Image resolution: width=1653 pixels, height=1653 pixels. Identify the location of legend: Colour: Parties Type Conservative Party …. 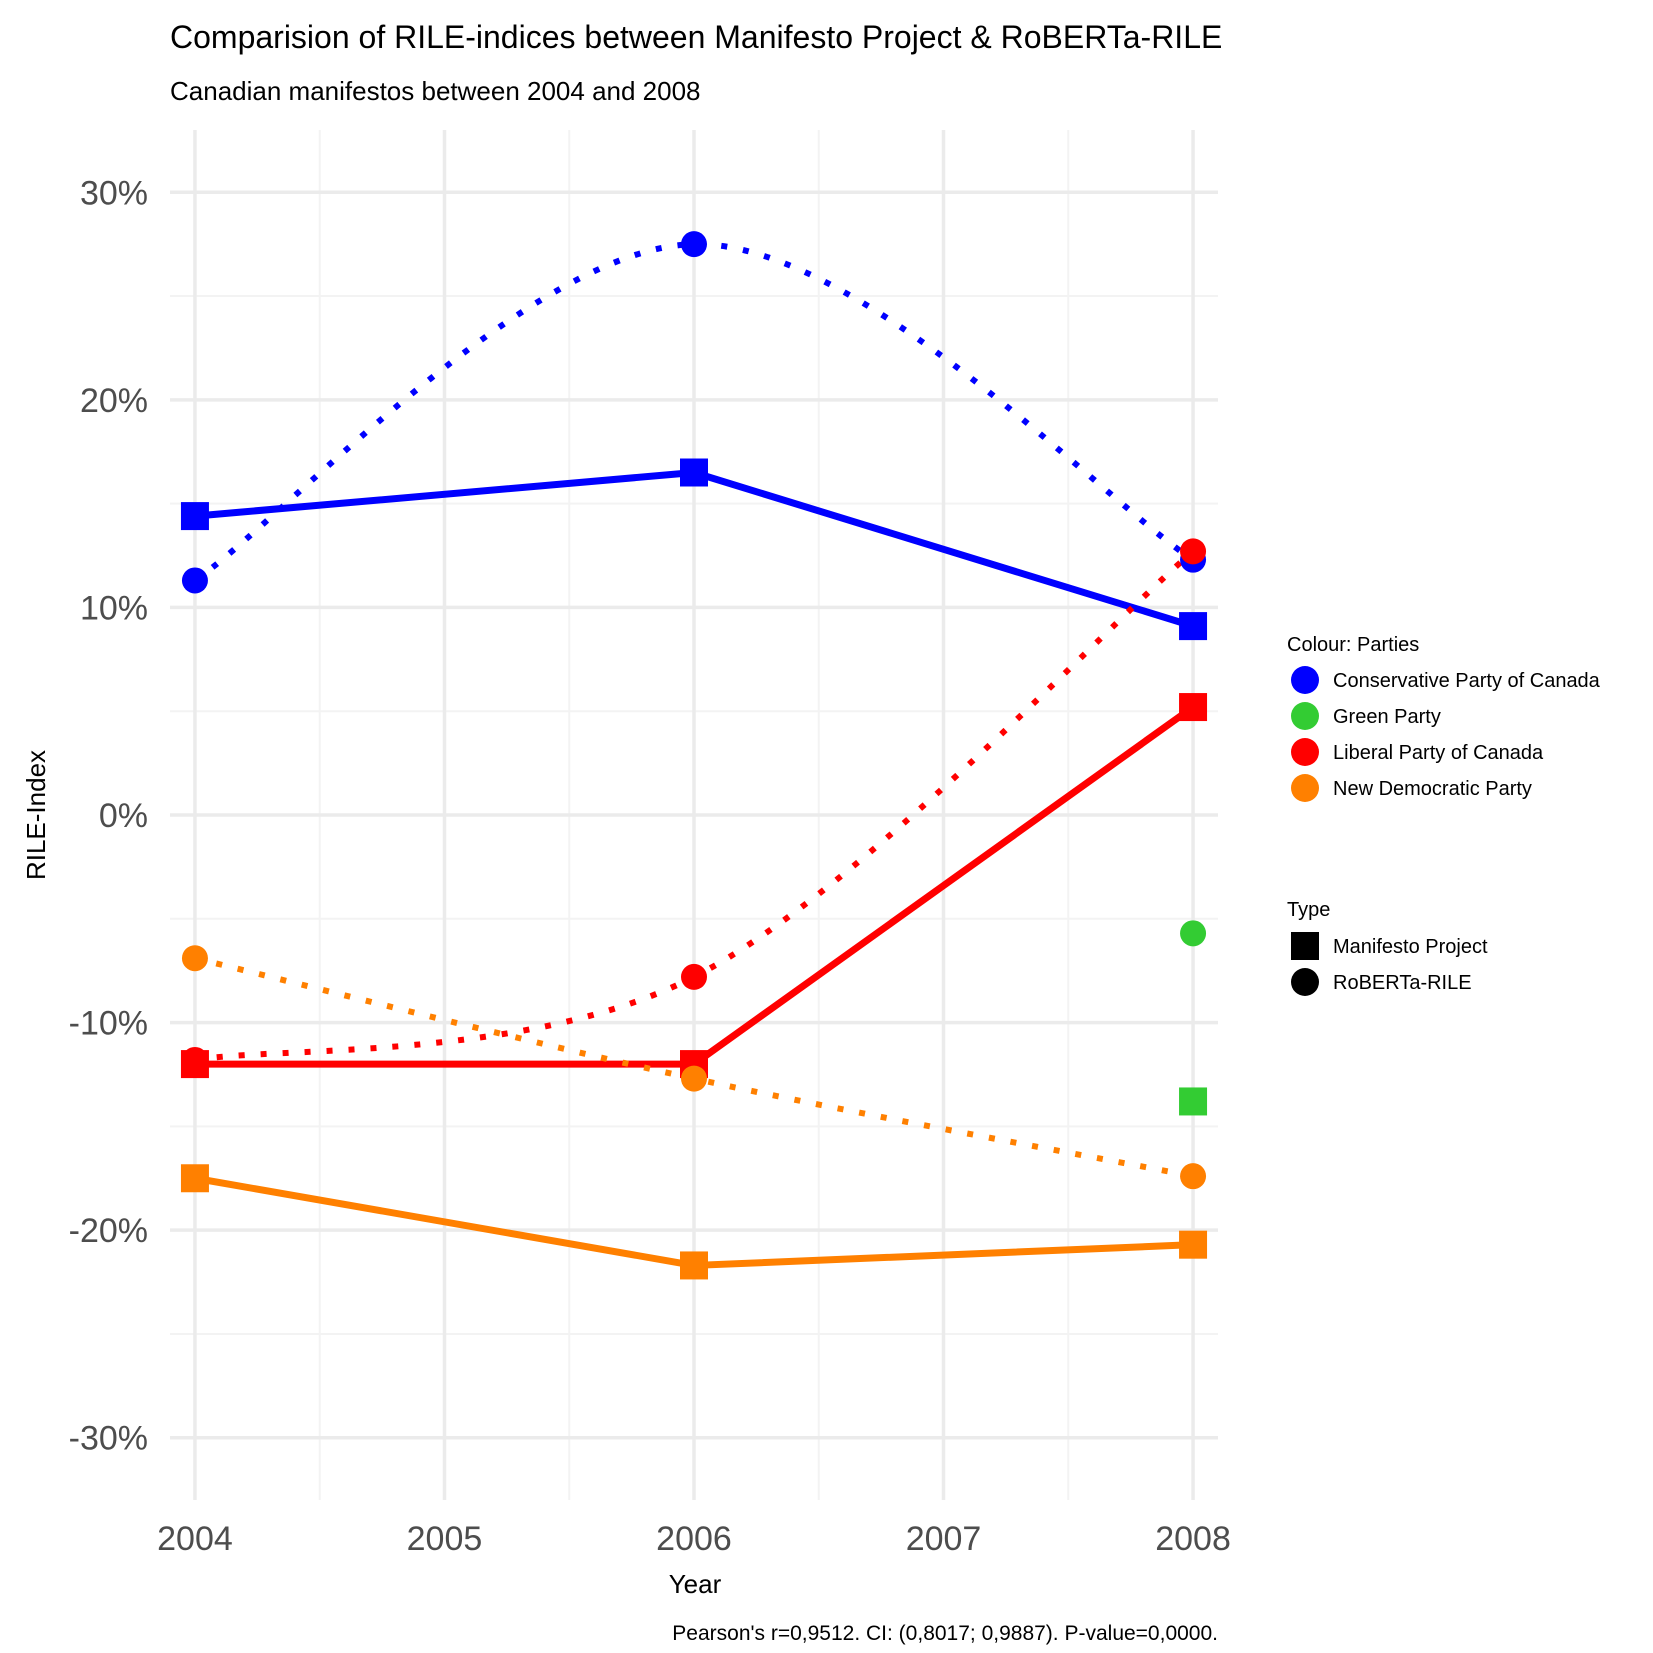
(1444, 815).